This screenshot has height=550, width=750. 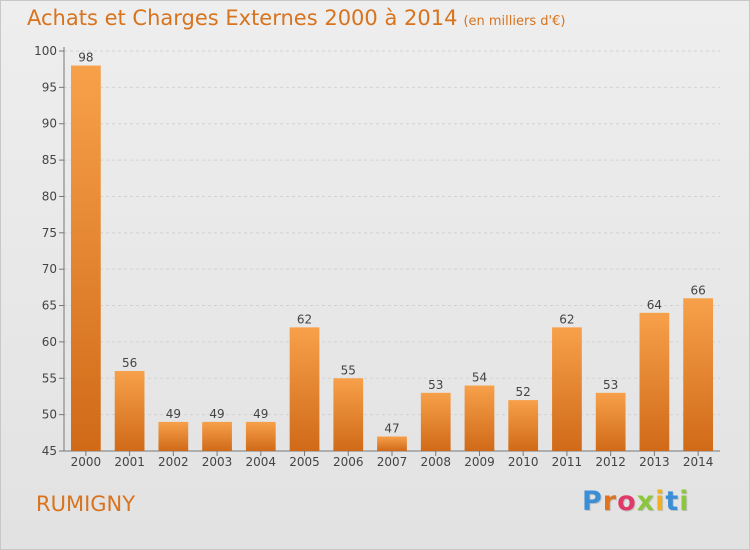 I want to click on x-tick-label: 2011, so click(x=567, y=462).